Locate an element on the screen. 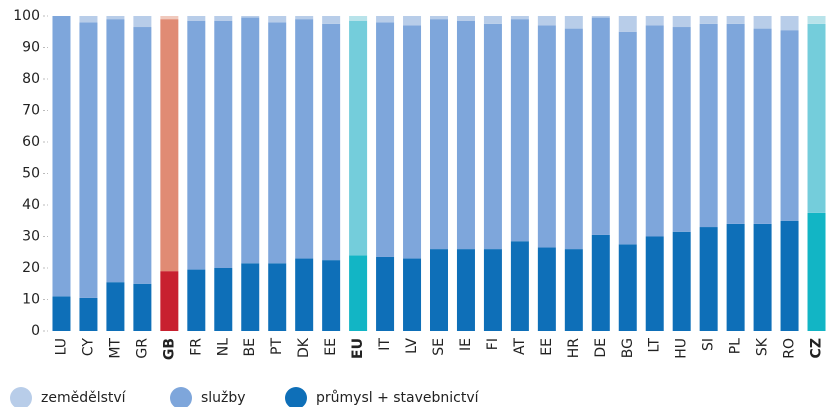 Image resolution: width=830 pixels, height=411 pixels. x-tick-label: HU is located at coordinates (682, 348).